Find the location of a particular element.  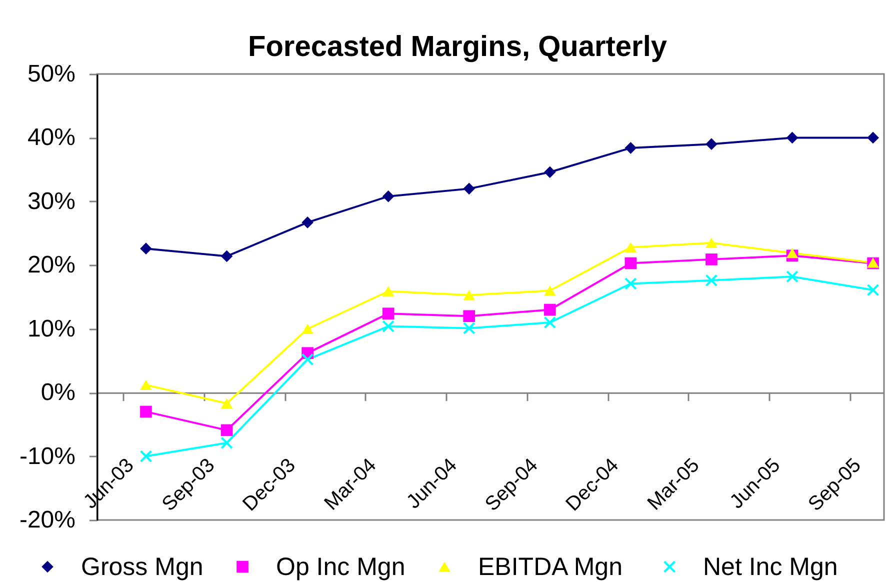

legend-label: Gross Mgn is located at coordinates (142, 566).